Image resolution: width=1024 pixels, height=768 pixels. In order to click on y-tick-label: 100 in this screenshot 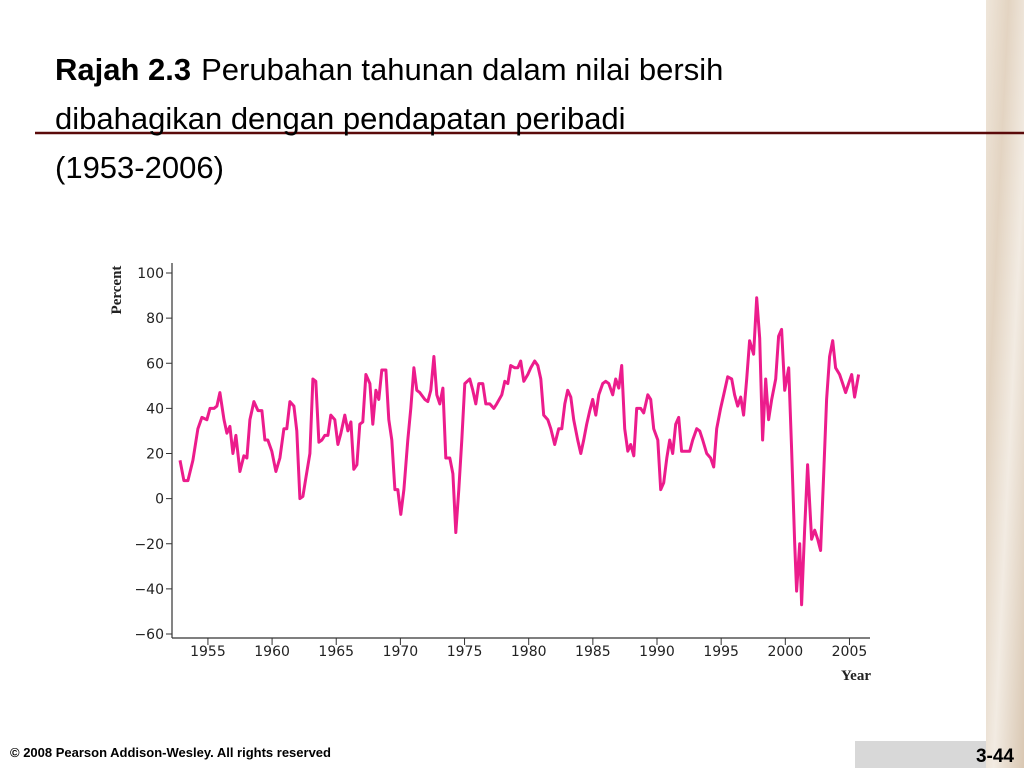, I will do `click(150, 274)`.